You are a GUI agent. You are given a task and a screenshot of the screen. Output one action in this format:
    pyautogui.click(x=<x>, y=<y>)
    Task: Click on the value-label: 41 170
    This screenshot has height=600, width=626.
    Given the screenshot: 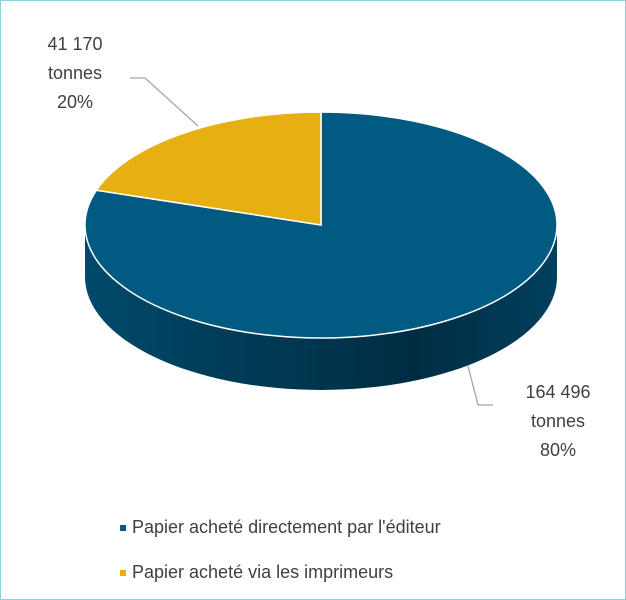 What is the action you would take?
    pyautogui.click(x=74, y=44)
    